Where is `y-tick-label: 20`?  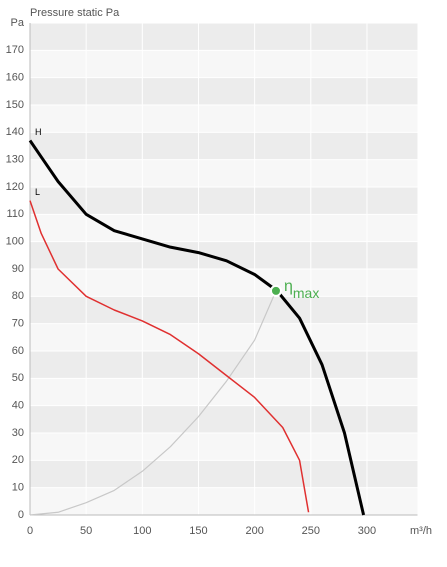
y-tick-label: 20 is located at coordinates (18, 460).